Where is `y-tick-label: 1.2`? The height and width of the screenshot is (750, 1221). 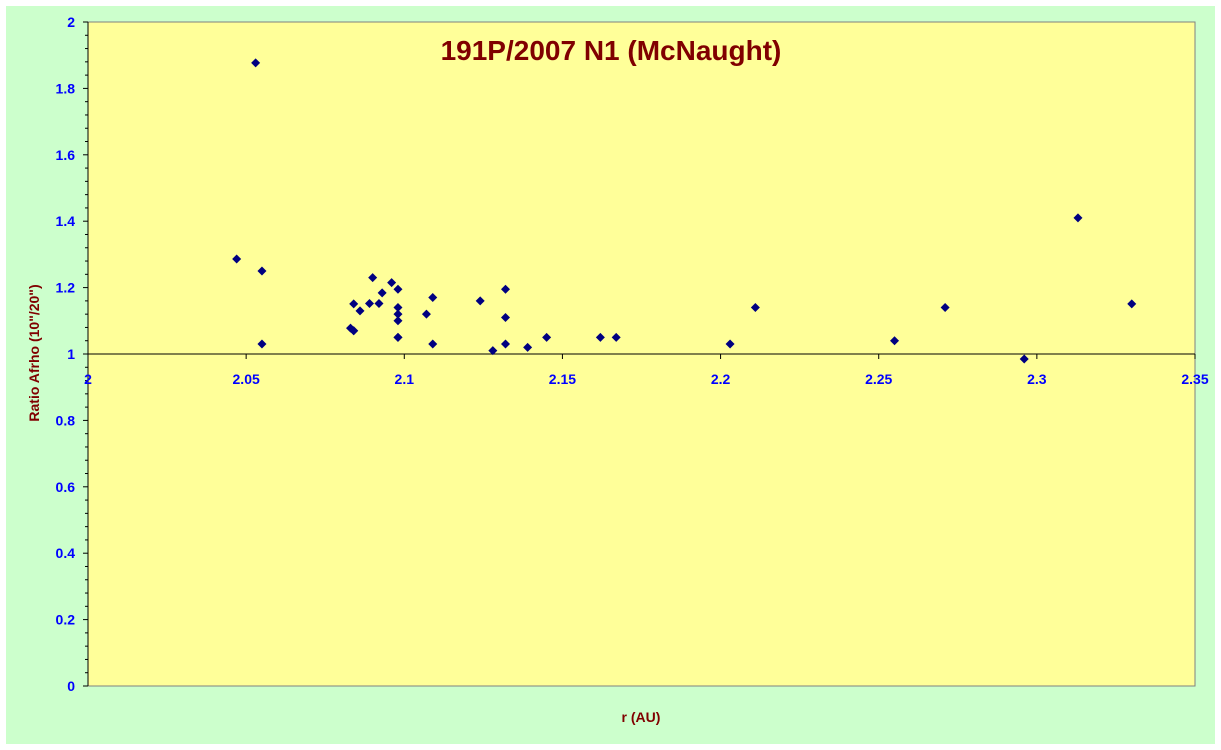
y-tick-label: 1.2 is located at coordinates (66, 288).